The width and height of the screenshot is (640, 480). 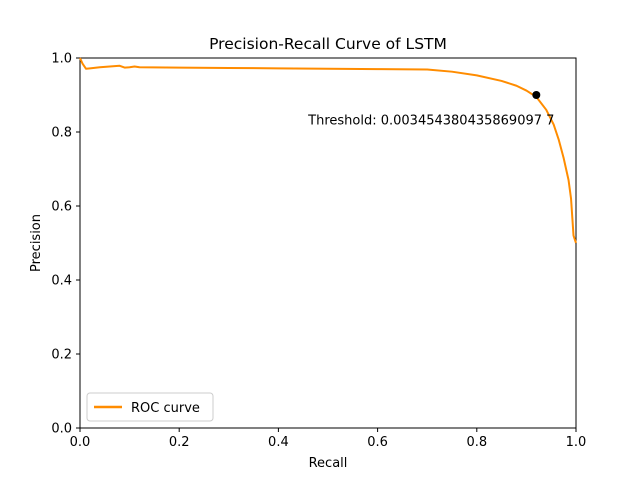 I want to click on x-axis-ticks: 0.0 0.2 0.4 0.6 0.8 1.0, so click(x=328, y=439).